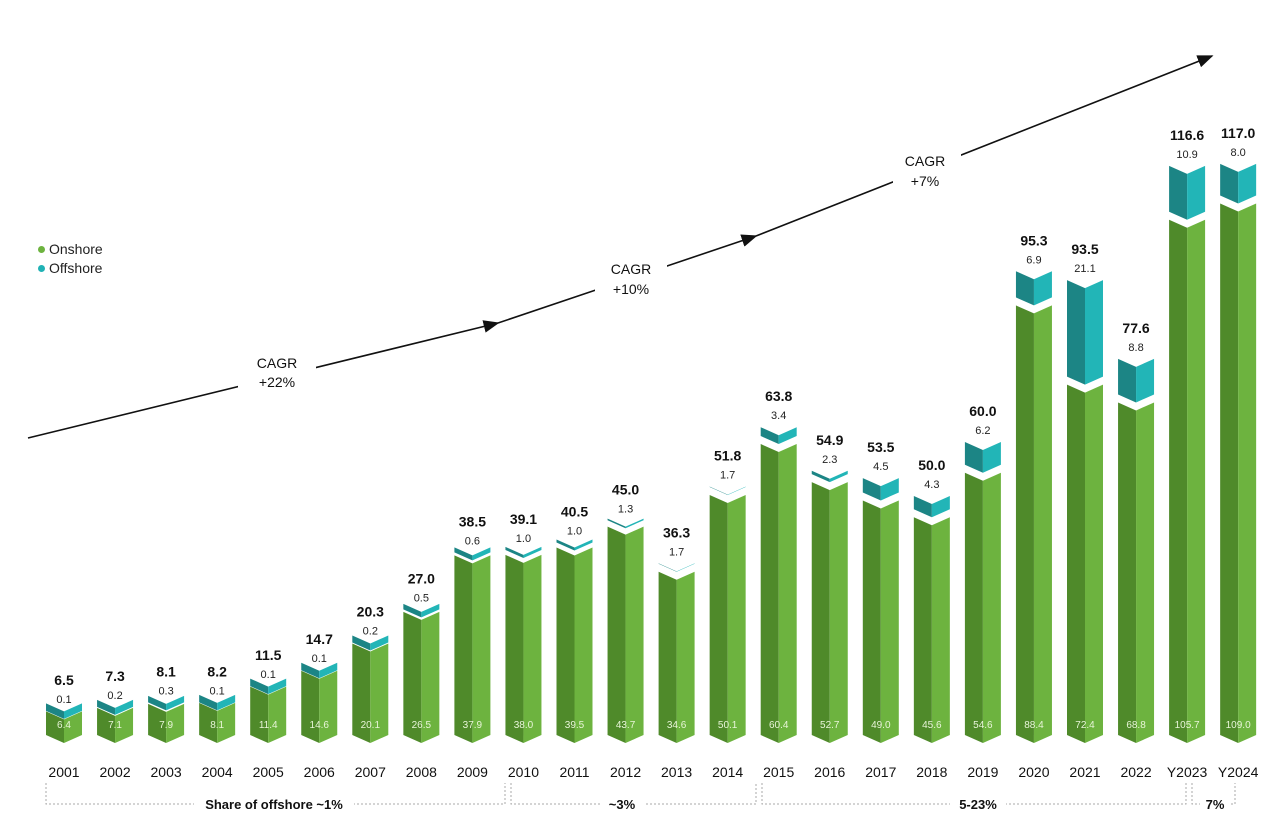 This screenshot has width=1269, height=816. What do you see at coordinates (932, 725) in the screenshot?
I see `onshore-value-label: 45.6` at bounding box center [932, 725].